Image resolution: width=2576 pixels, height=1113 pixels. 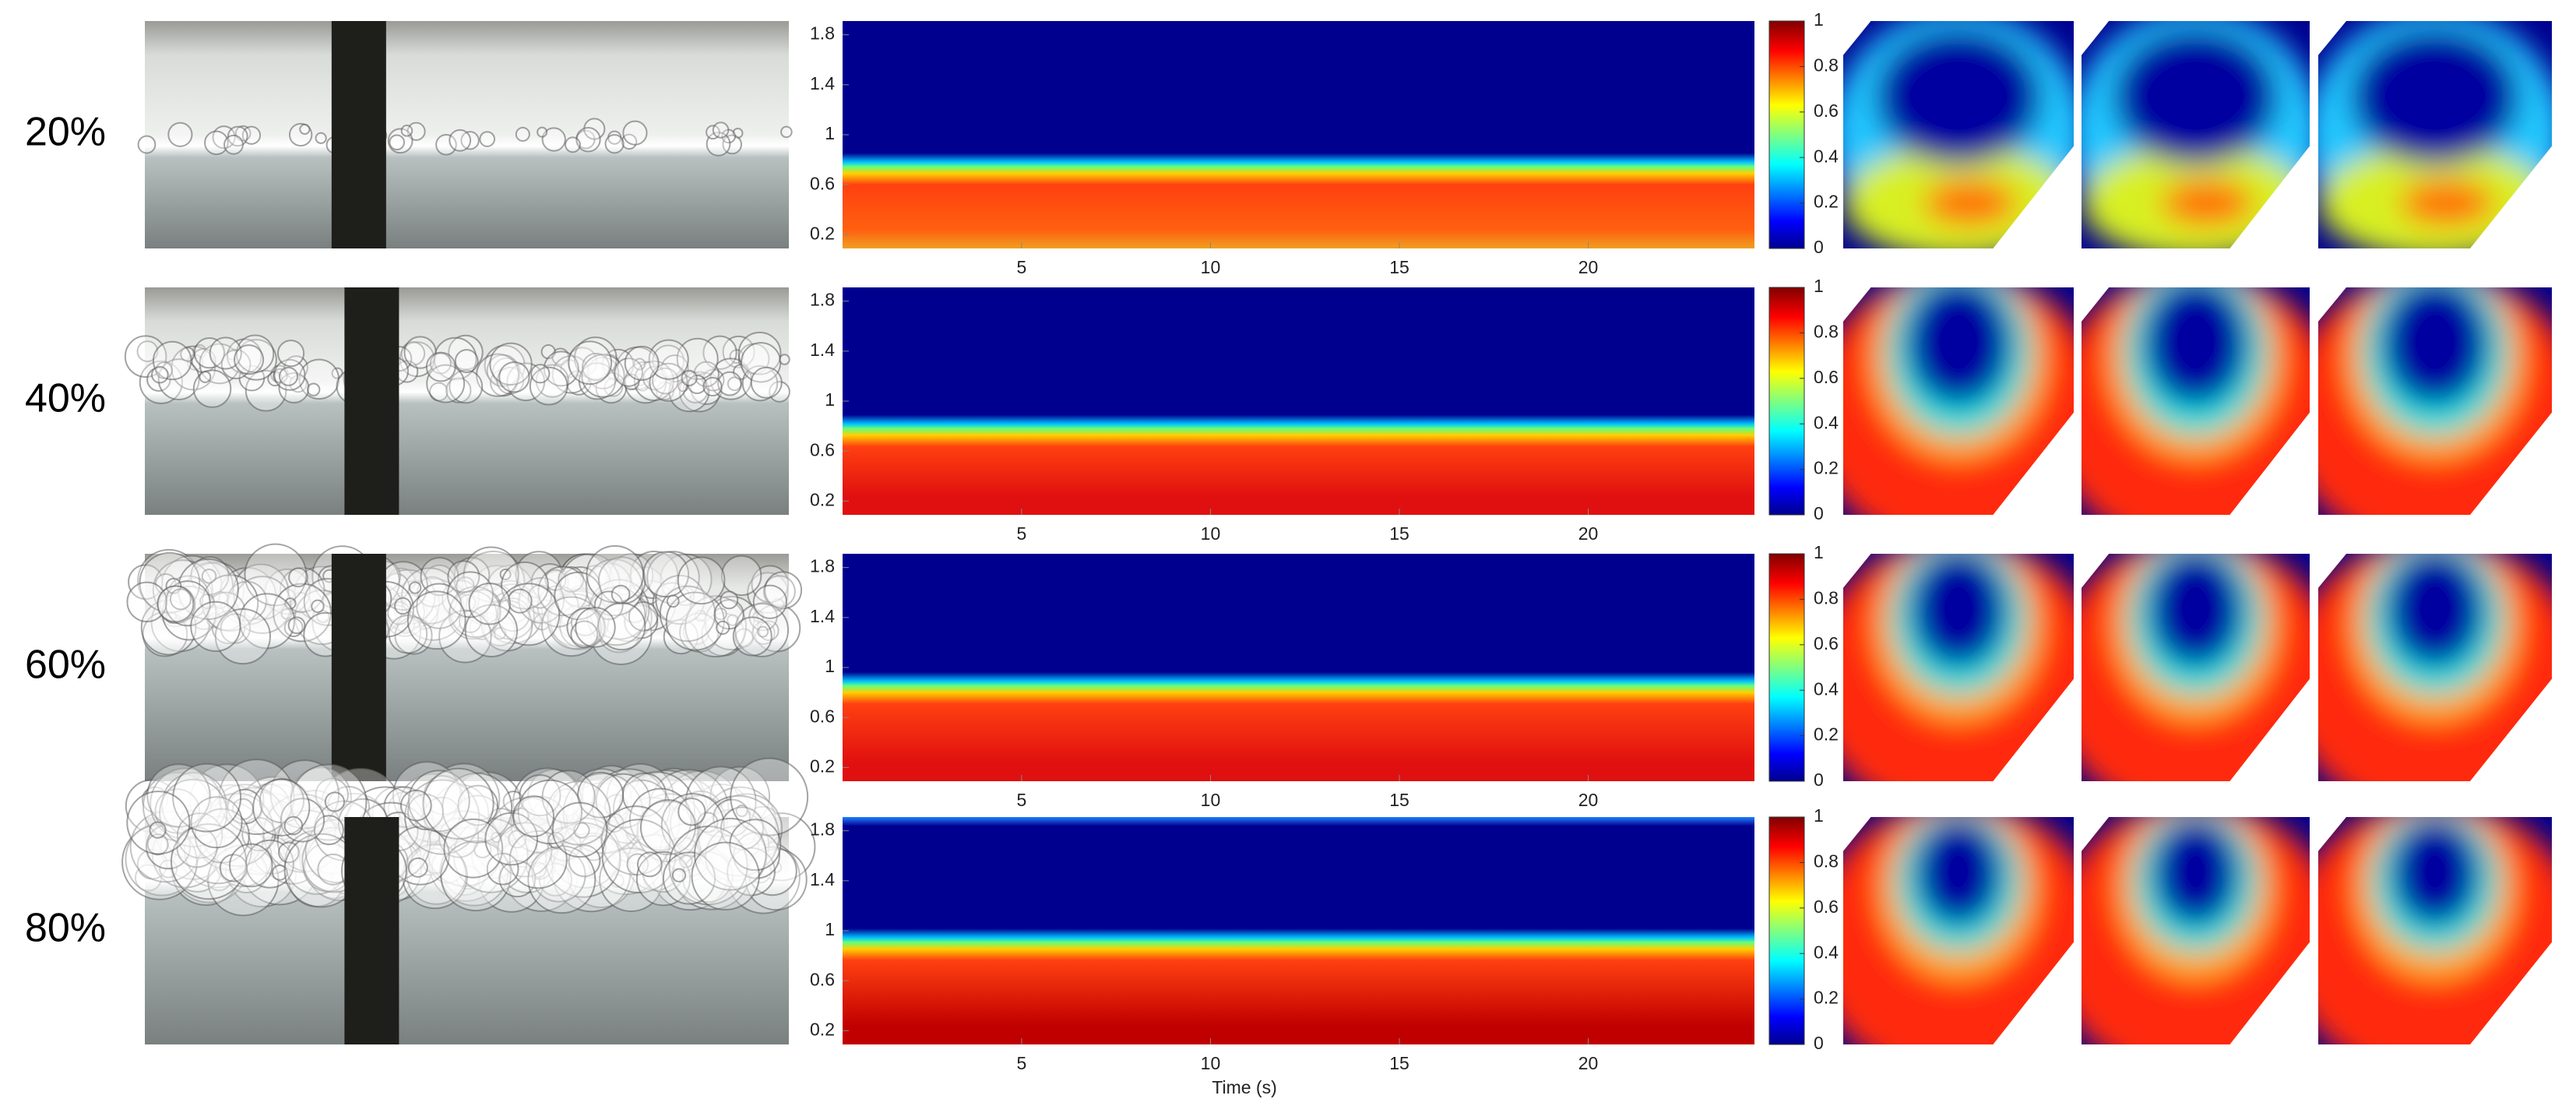 I want to click on x-tick-label: 20, so click(x=1588, y=1063).